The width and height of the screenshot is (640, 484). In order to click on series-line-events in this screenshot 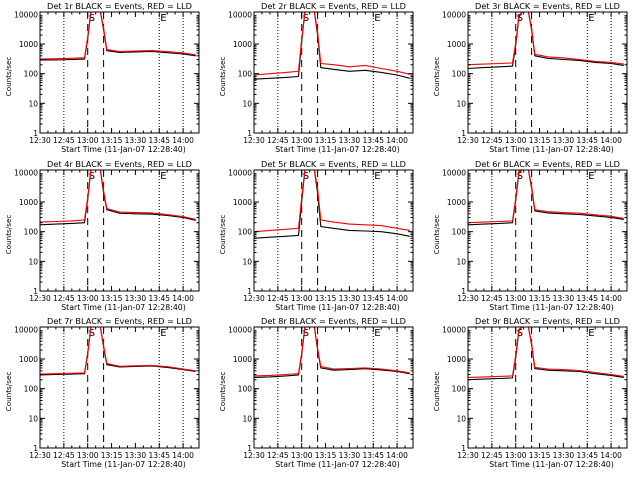, I will do `click(331, 204)`.